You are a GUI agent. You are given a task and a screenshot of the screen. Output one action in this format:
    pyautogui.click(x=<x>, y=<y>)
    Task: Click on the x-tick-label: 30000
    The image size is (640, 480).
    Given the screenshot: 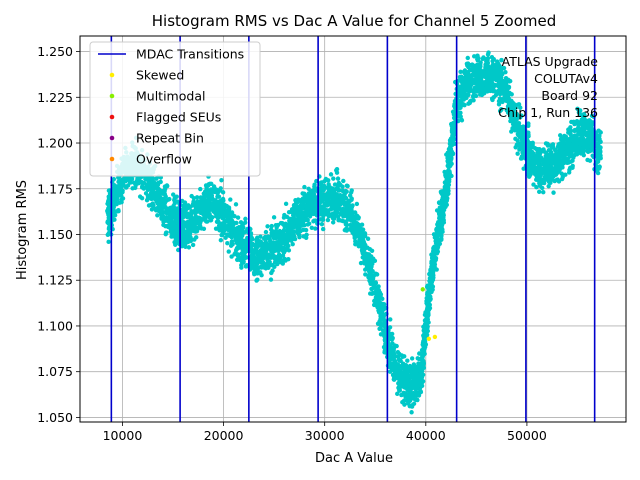 What is the action you would take?
    pyautogui.click(x=325, y=435)
    